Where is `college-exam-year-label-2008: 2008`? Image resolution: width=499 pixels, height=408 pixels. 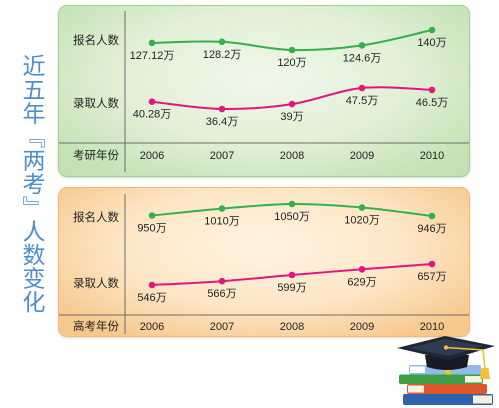
college-exam-year-label-2008: 2008 is located at coordinates (292, 327).